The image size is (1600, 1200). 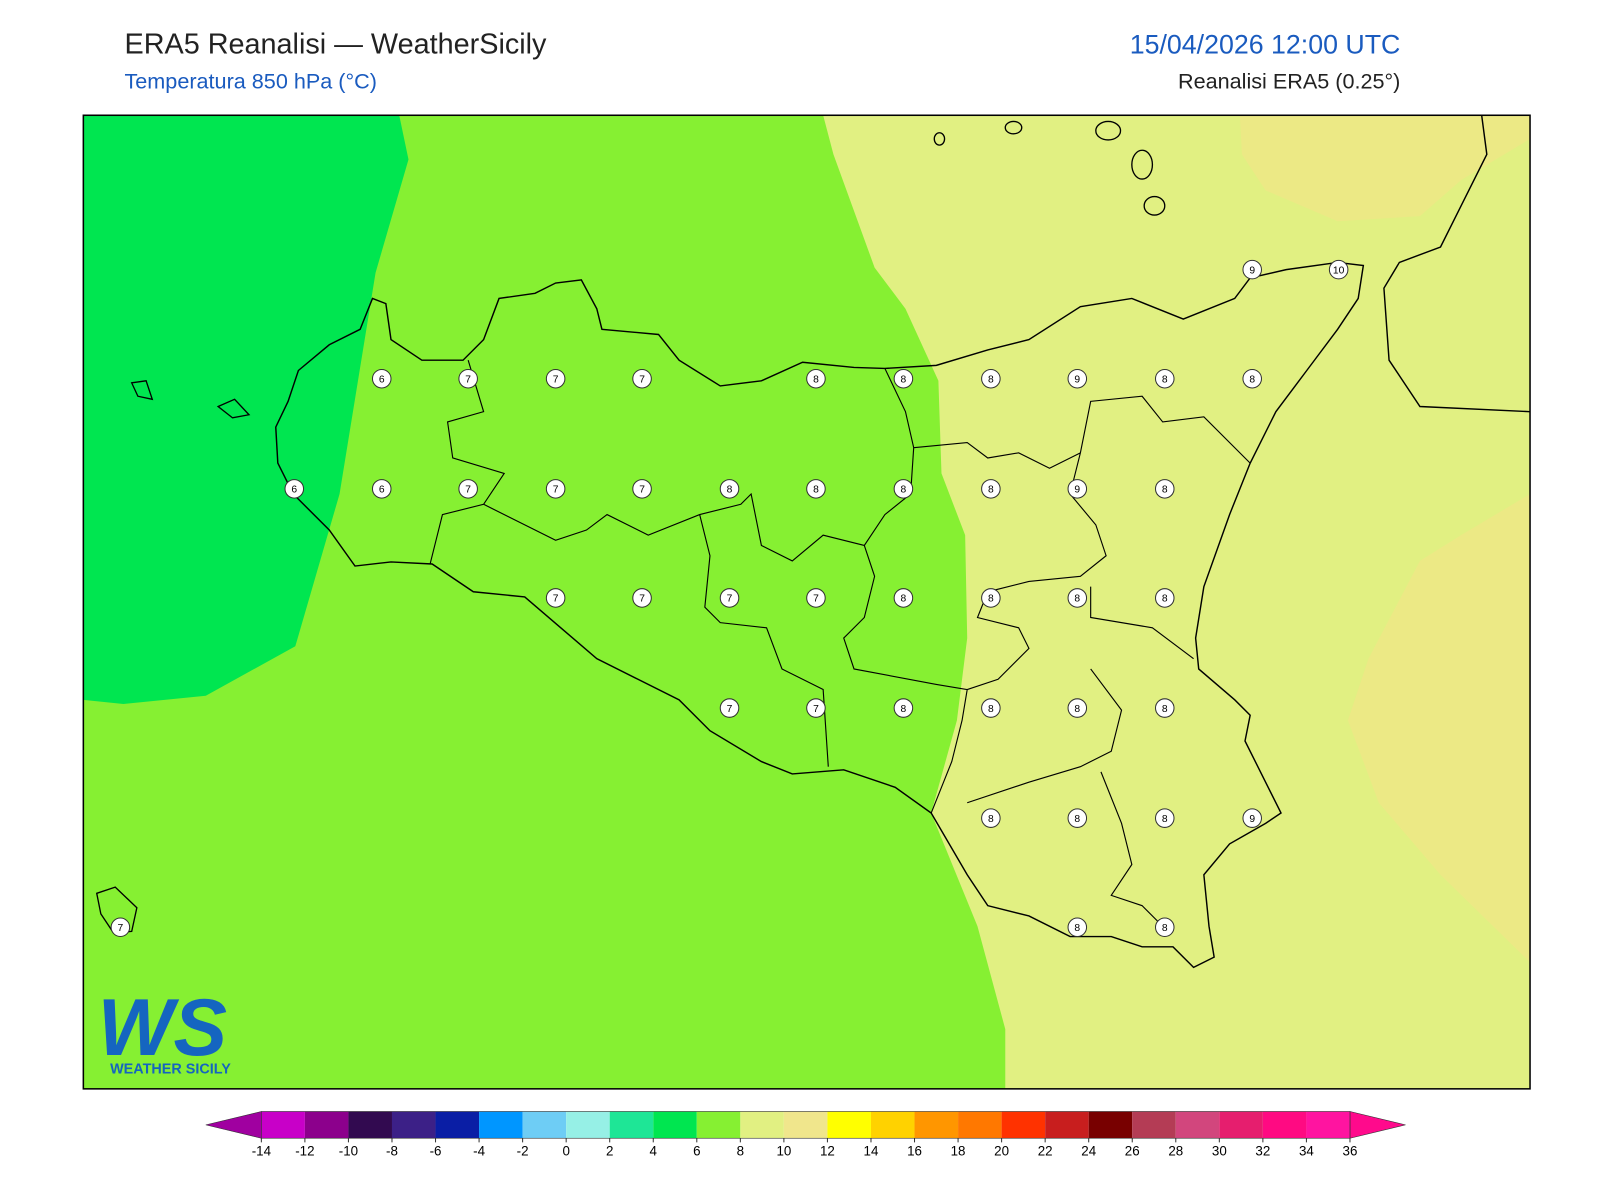 What do you see at coordinates (1306, 1151) in the screenshot?
I see `colorbar-tick-label: 34` at bounding box center [1306, 1151].